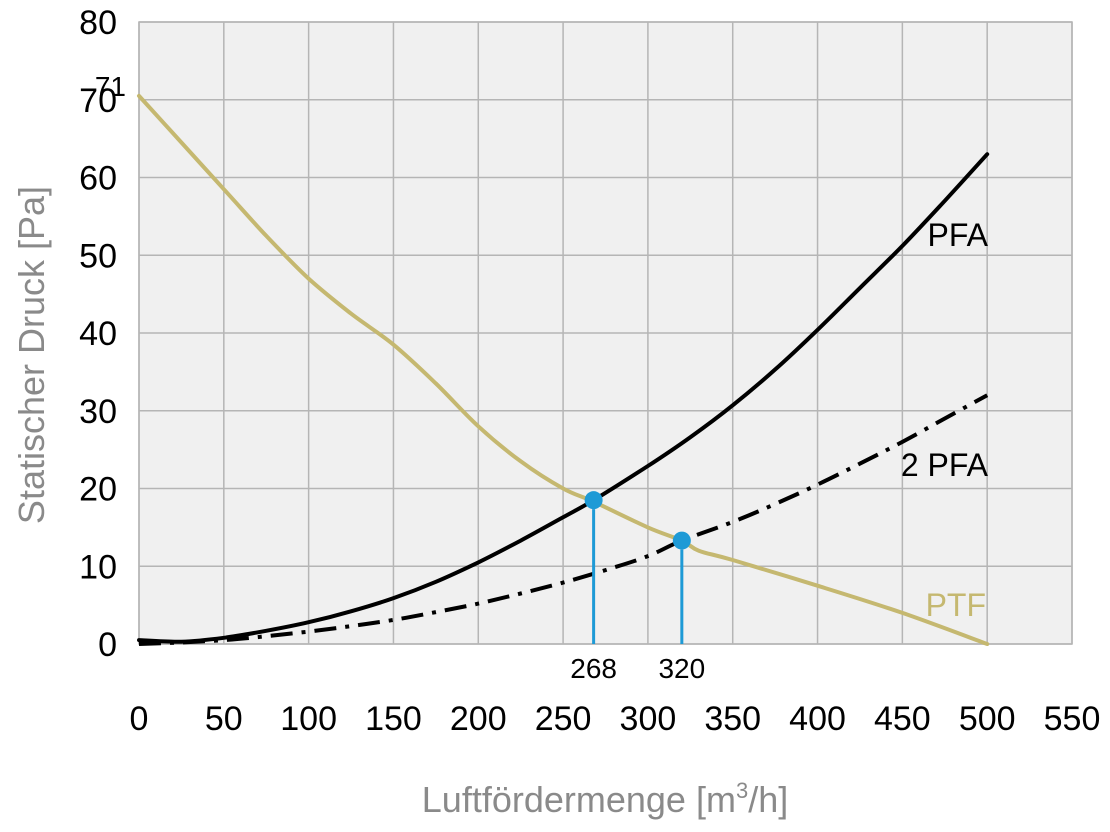 The height and width of the screenshot is (832, 1110). What do you see at coordinates (393, 719) in the screenshot?
I see `x-tick-label: 150` at bounding box center [393, 719].